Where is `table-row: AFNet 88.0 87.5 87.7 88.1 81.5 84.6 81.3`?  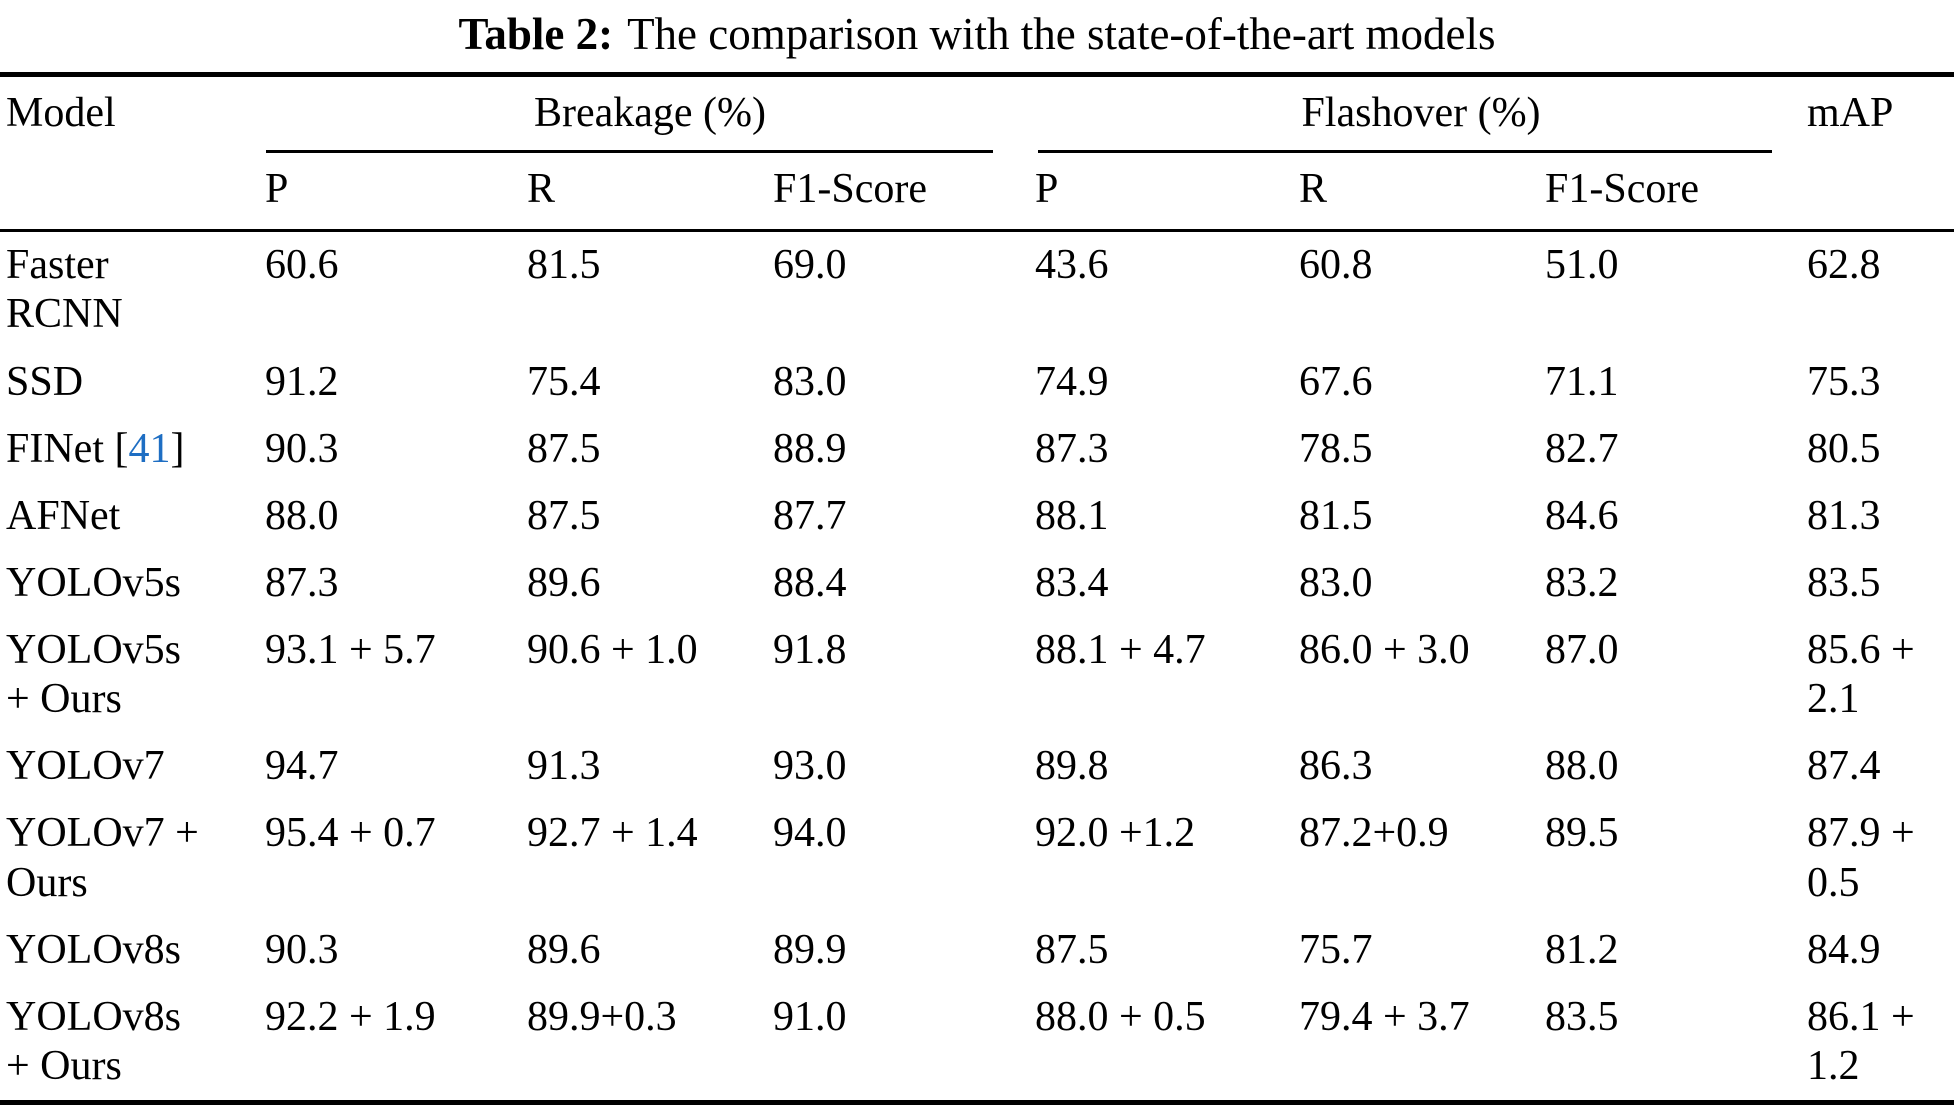 table-row: AFNet 88.0 87.5 87.7 88.1 81.5 84.6 81.3 is located at coordinates (977, 516).